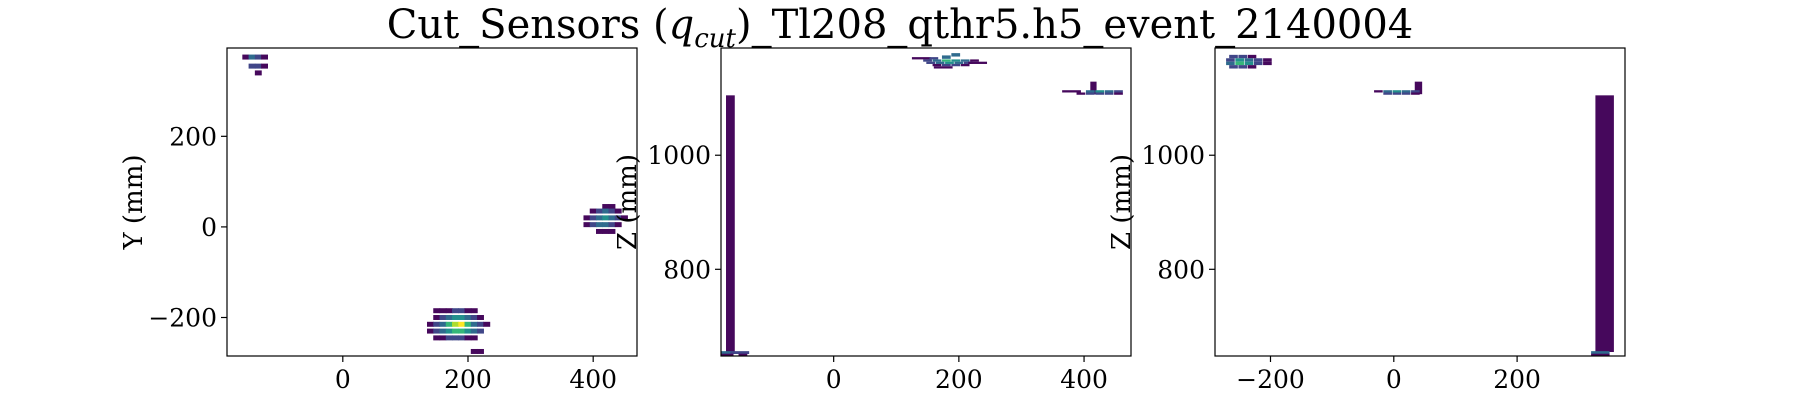 This screenshot has height=400, width=1800. Describe the element at coordinates (182, 318) in the screenshot. I see `y-tick-label: −200` at that location.